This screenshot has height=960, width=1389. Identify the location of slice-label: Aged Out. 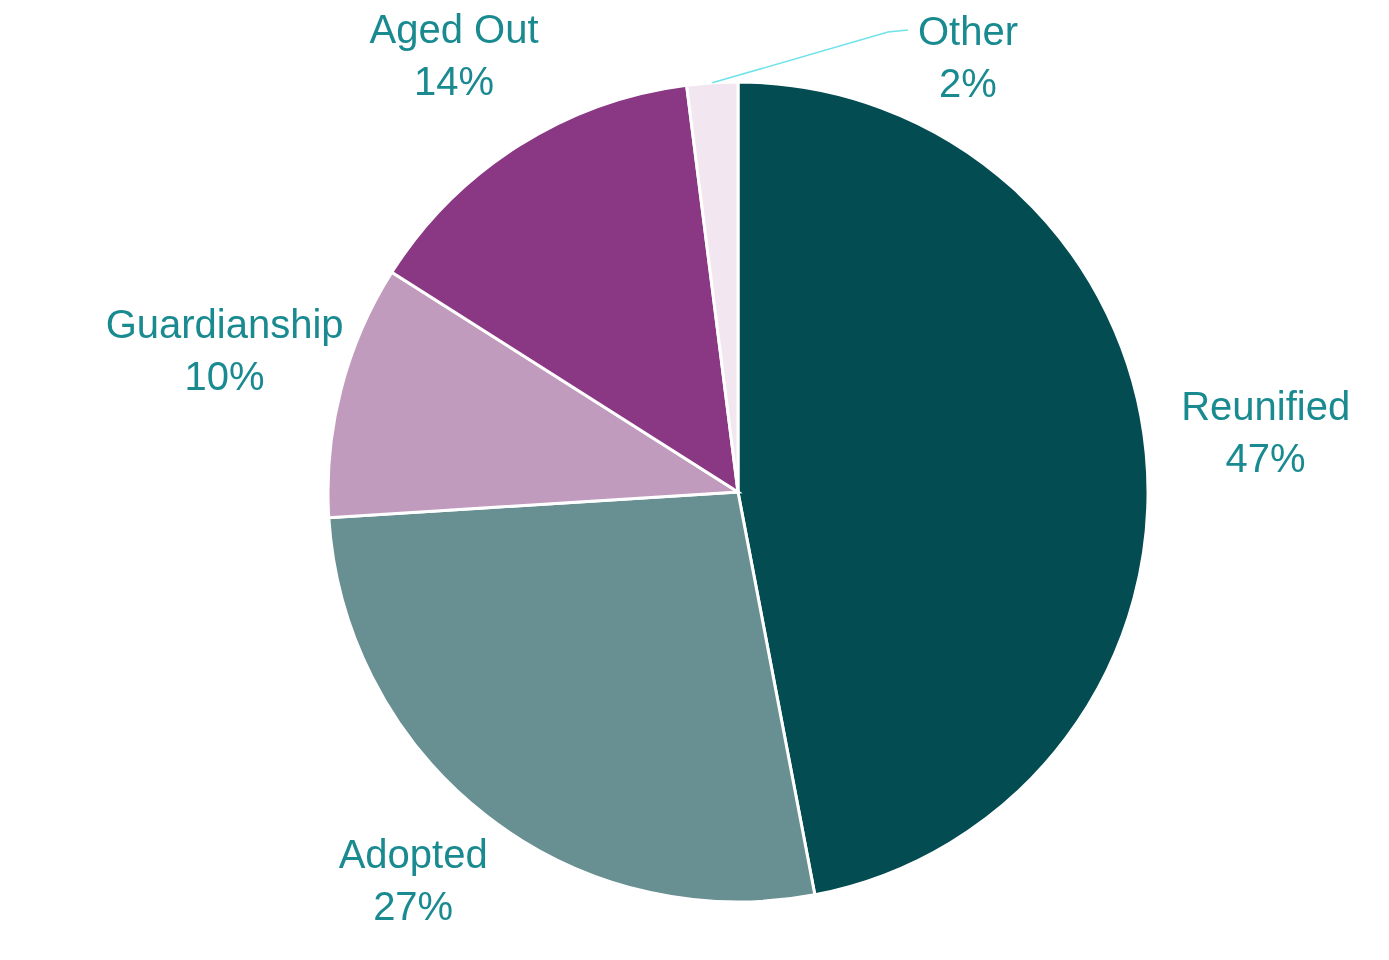
(454, 29).